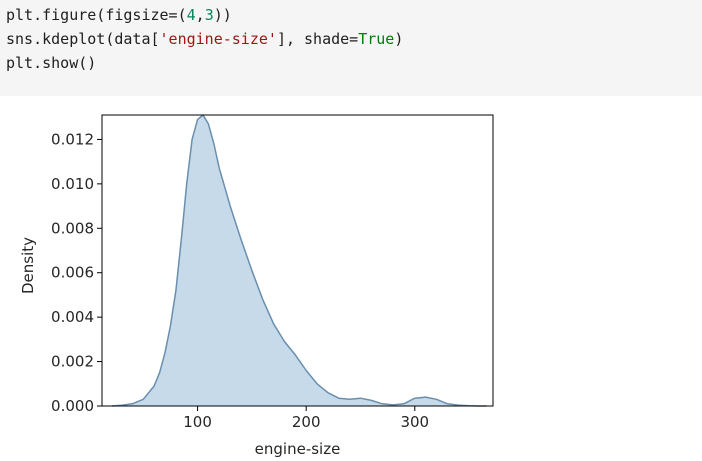 The image size is (702, 461). I want to click on code-token: ,, so click(200, 15).